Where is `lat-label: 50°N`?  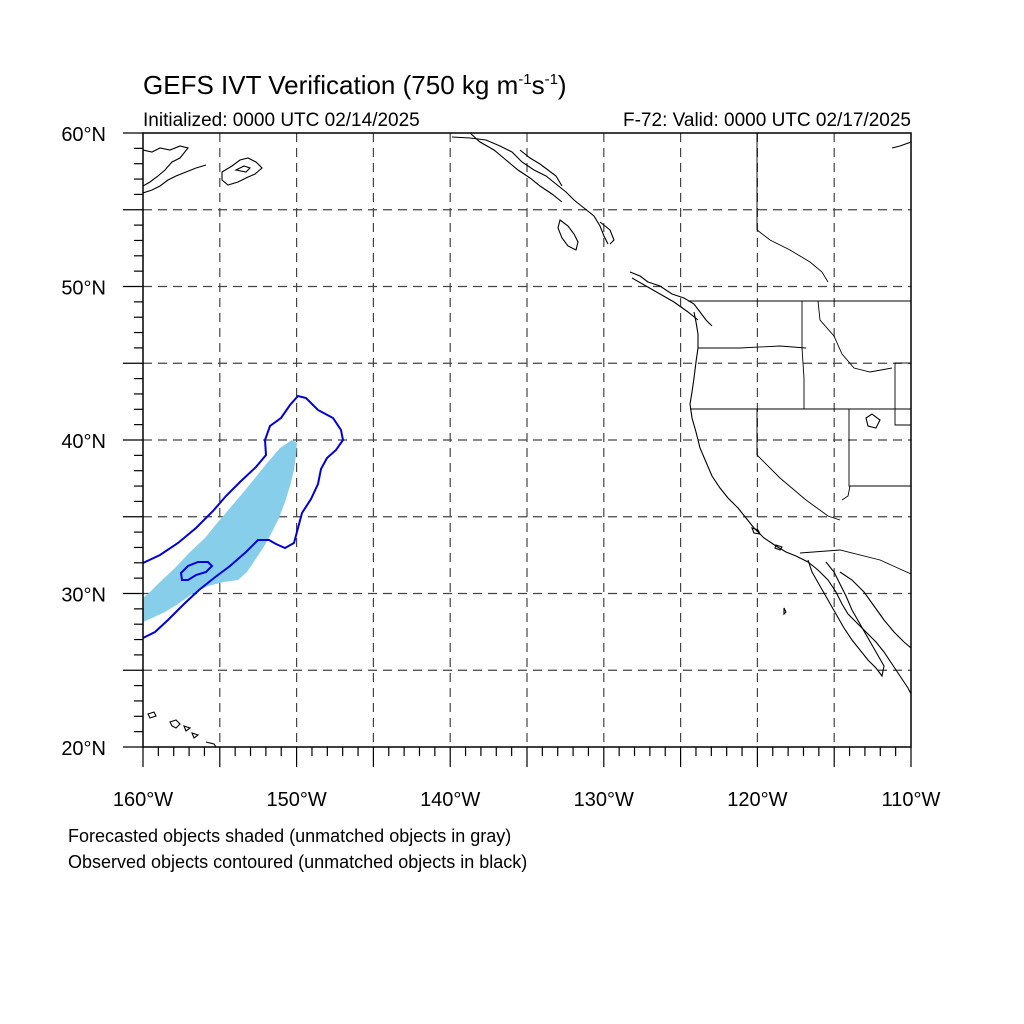 lat-label: 50°N is located at coordinates (83, 289).